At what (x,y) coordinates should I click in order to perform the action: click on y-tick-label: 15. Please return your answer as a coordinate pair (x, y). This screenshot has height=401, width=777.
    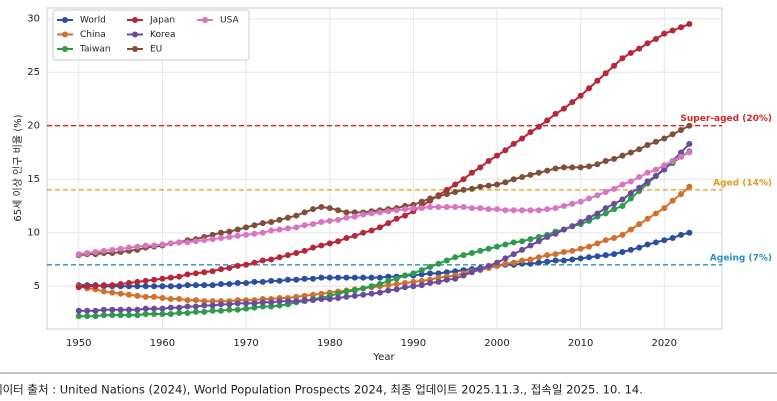
    Looking at the image, I should click on (33, 179).